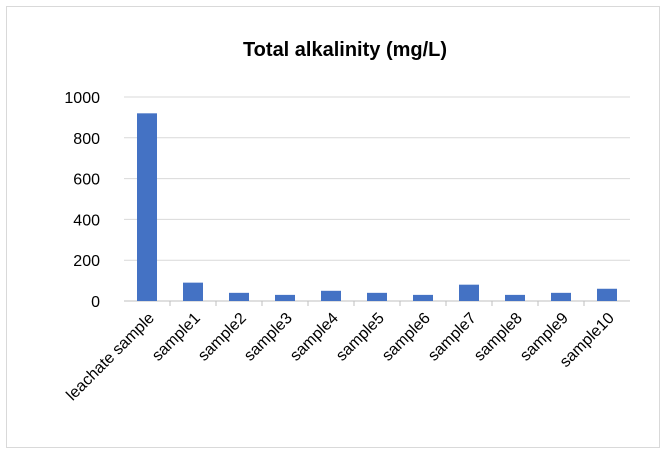 This screenshot has width=668, height=456. I want to click on x-tick-label: leachate sample, so click(110, 357).